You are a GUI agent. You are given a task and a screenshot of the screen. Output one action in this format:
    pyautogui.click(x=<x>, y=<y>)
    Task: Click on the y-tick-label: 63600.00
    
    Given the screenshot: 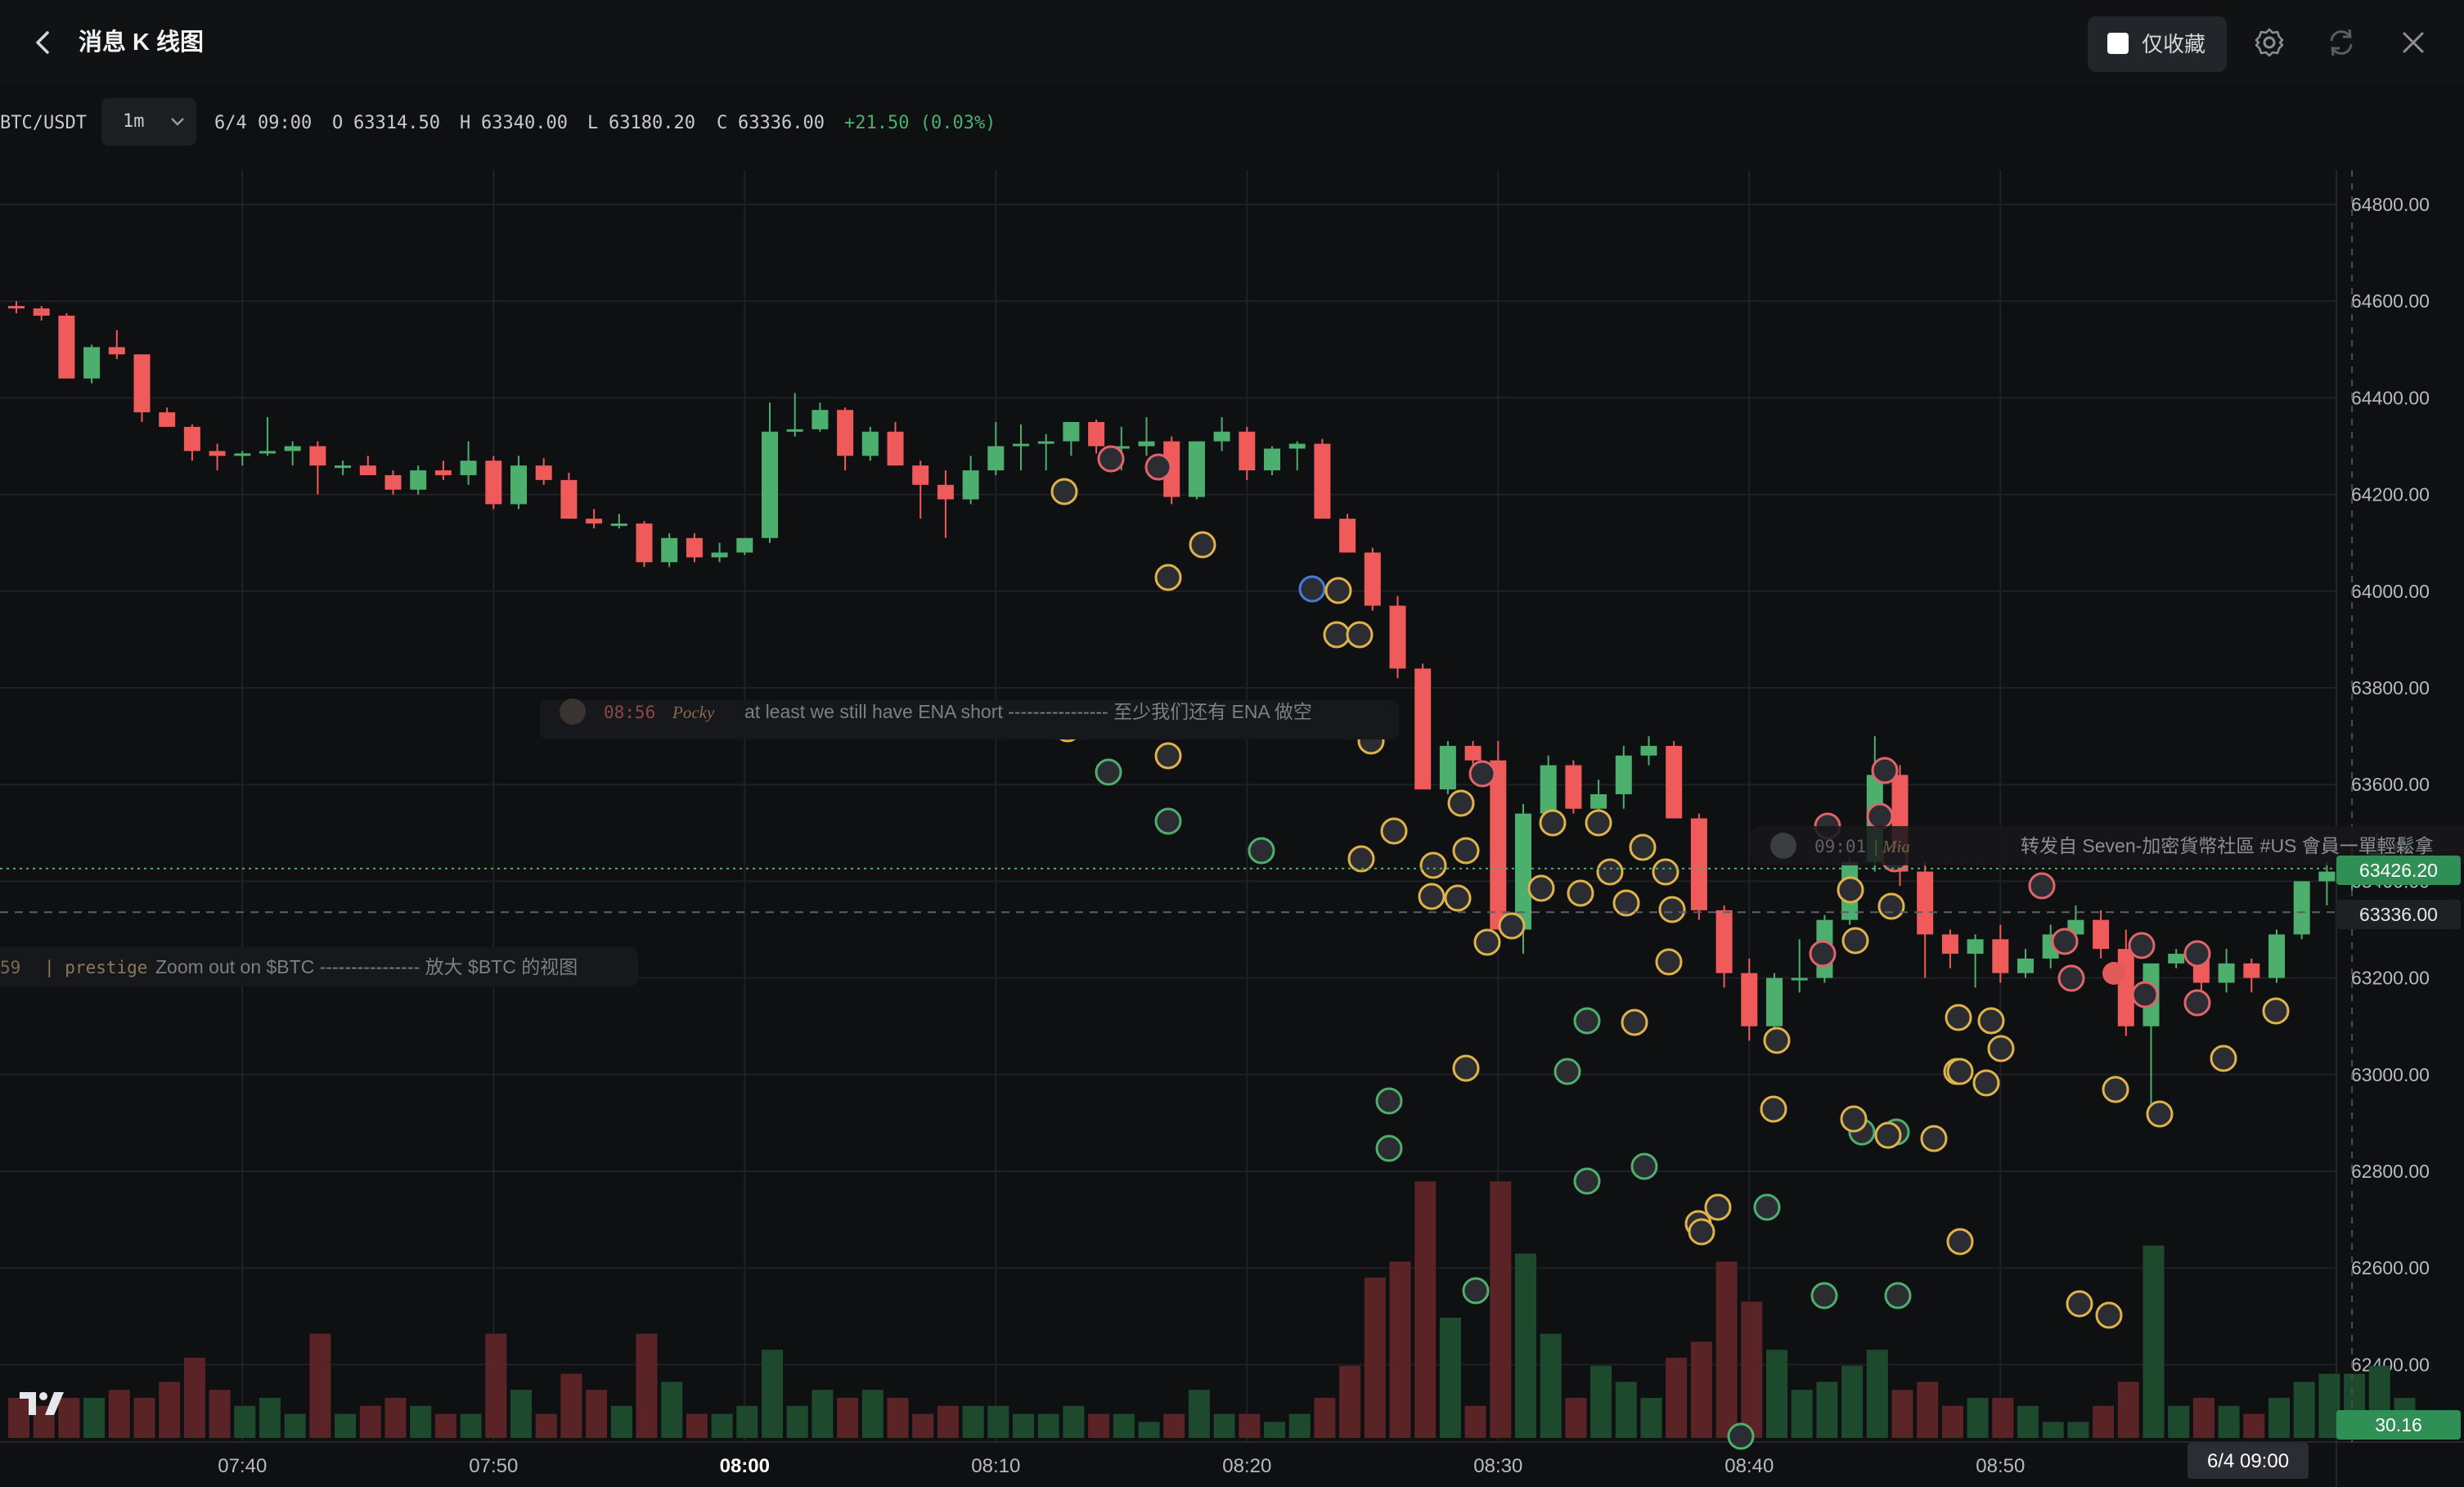 What is the action you would take?
    pyautogui.click(x=2390, y=784)
    